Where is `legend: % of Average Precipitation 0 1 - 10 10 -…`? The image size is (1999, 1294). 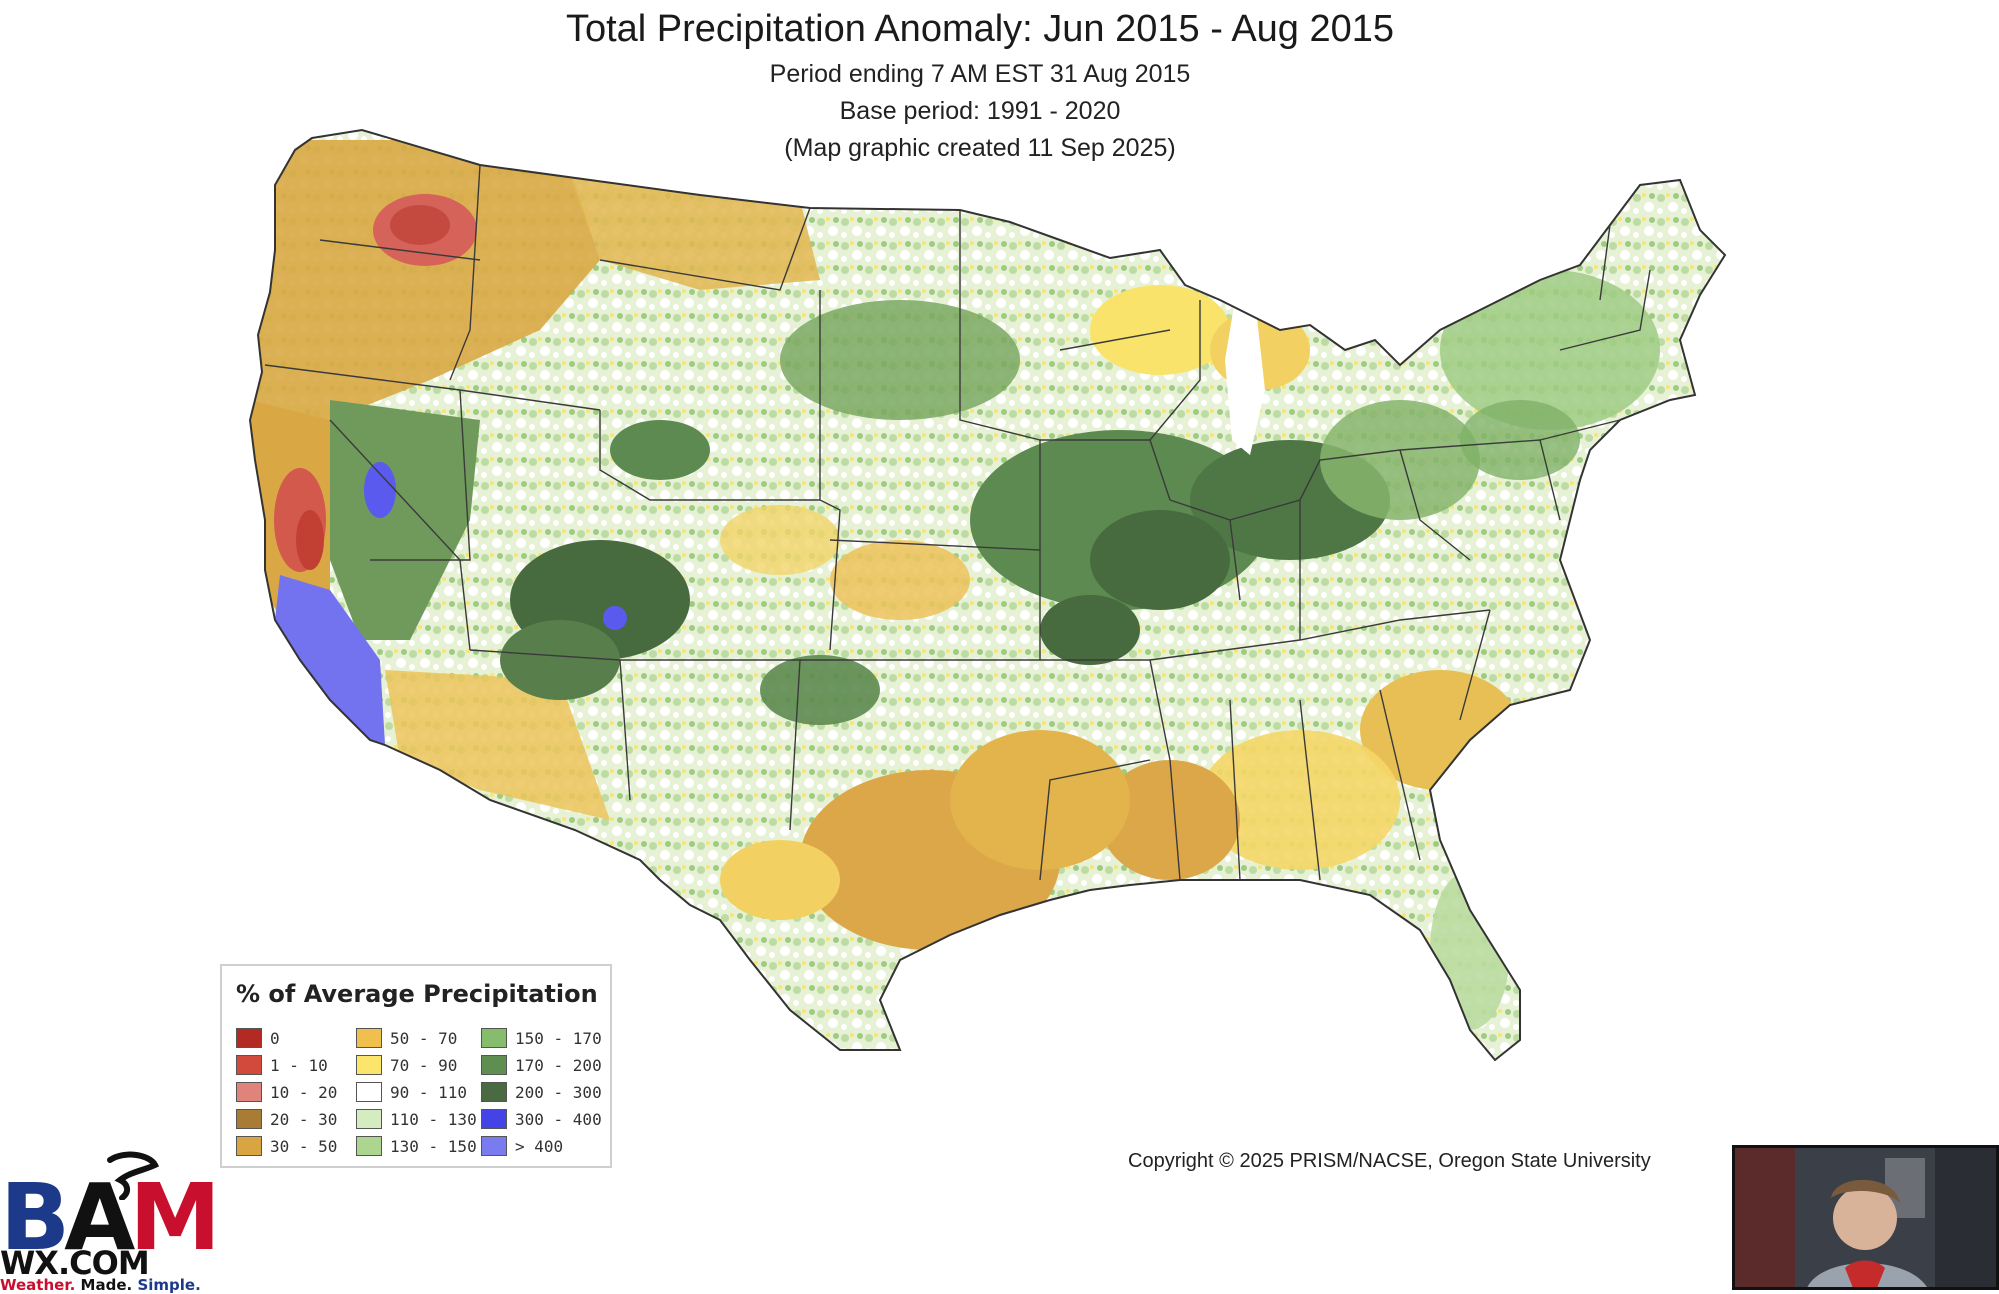 legend: % of Average Precipitation 0 1 - 10 10 -… is located at coordinates (416, 1066).